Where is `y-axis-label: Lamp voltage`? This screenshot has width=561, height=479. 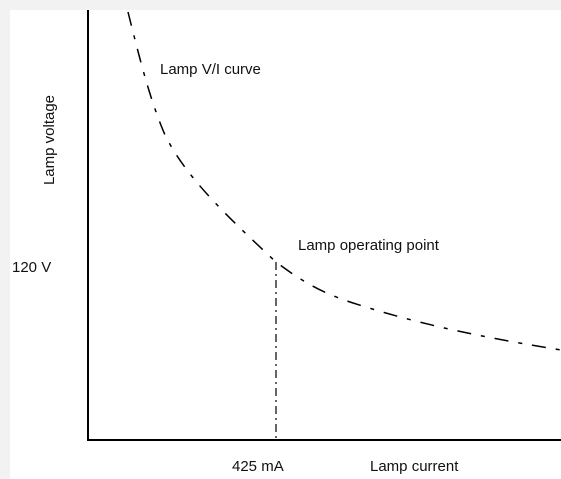
y-axis-label: Lamp voltage is located at coordinates (49, 140).